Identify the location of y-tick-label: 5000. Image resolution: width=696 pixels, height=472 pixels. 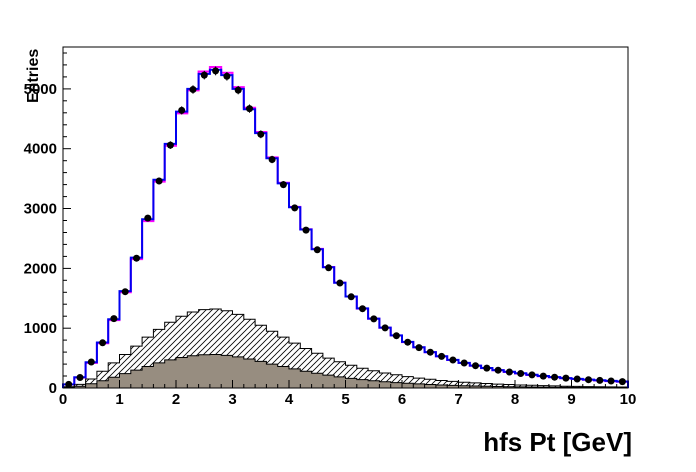
(40, 89).